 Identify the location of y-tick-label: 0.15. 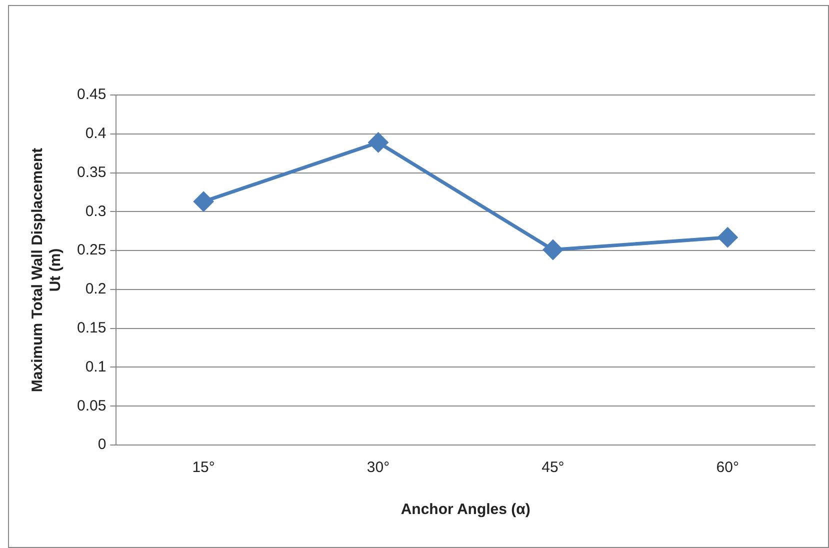
(91, 327).